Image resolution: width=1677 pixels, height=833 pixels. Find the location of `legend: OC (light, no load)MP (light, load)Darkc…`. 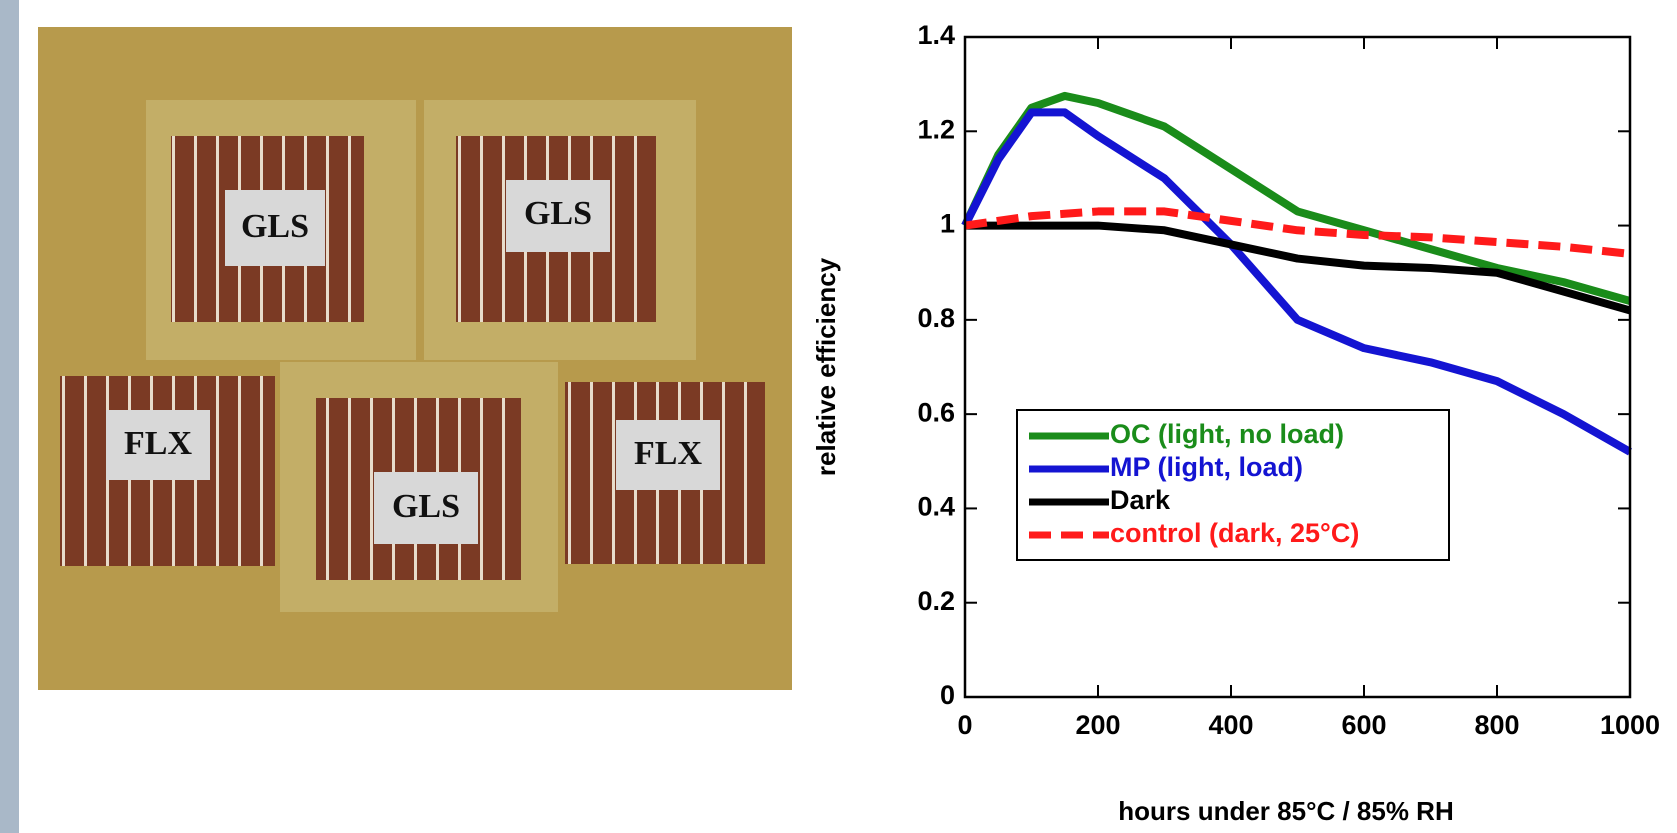

legend: OC (light, no load)MP (light, load)Darkc… is located at coordinates (1233, 485).